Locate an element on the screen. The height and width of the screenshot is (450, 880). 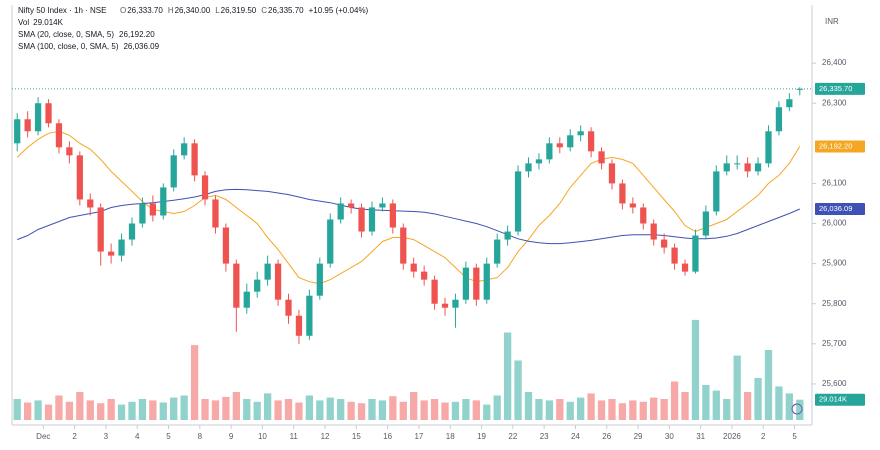
y-tick-label: 25,900 is located at coordinates (834, 263).